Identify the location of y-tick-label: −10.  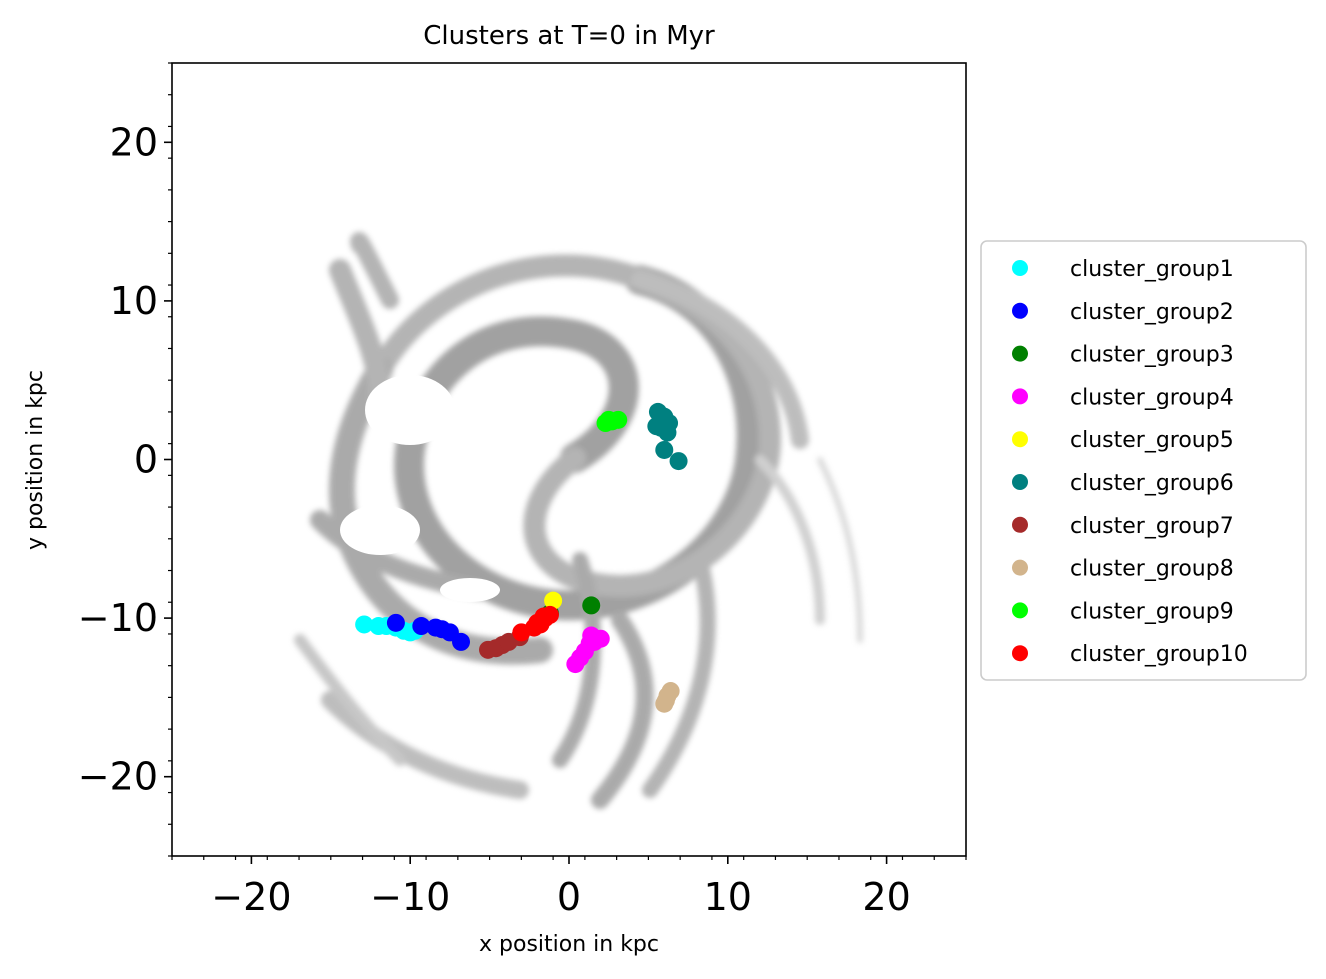
(118, 618).